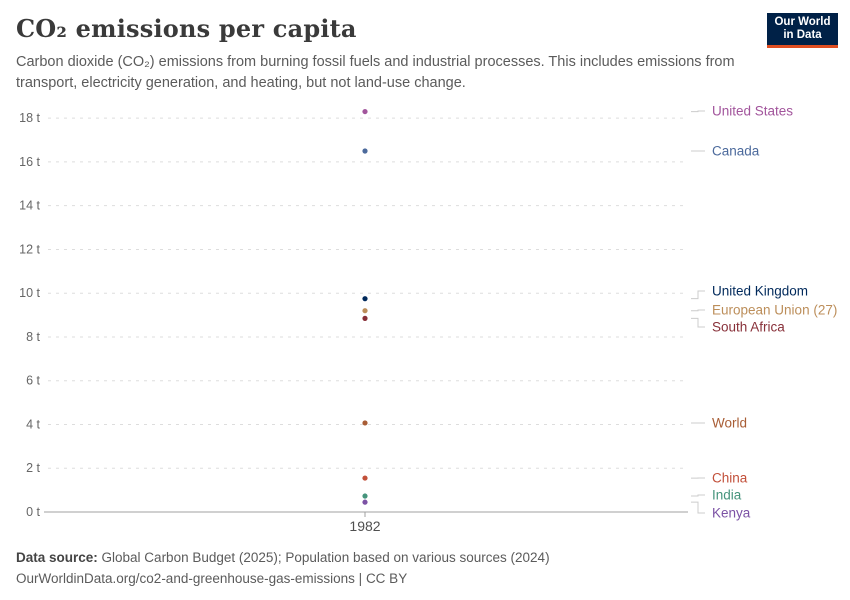 Image resolution: width=850 pixels, height=600 pixels. What do you see at coordinates (33, 337) in the screenshot?
I see `y-tick-label-8t: 8 t` at bounding box center [33, 337].